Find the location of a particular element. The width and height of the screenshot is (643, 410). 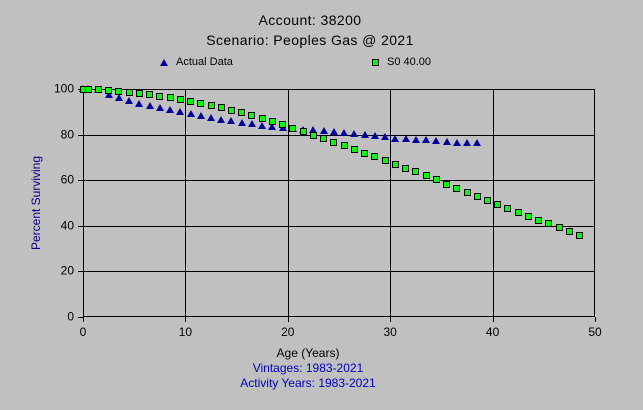

y-axis-tick-label: 40 is located at coordinates (67, 225).